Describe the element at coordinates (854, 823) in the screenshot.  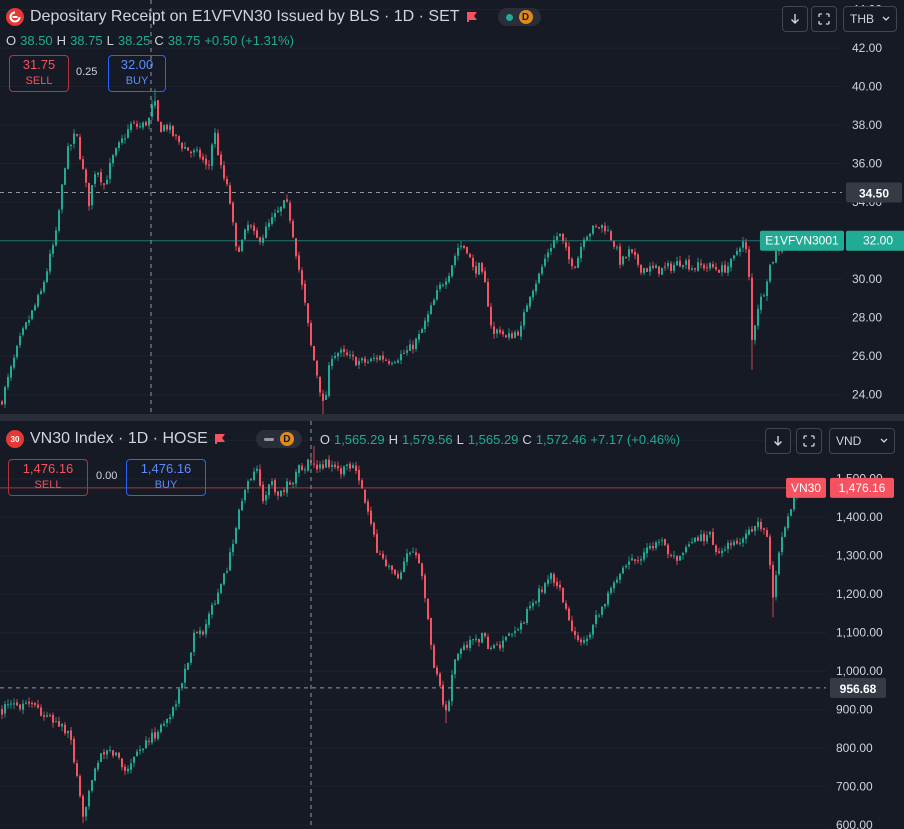
I see `price-axis-label: 600.00` at that location.